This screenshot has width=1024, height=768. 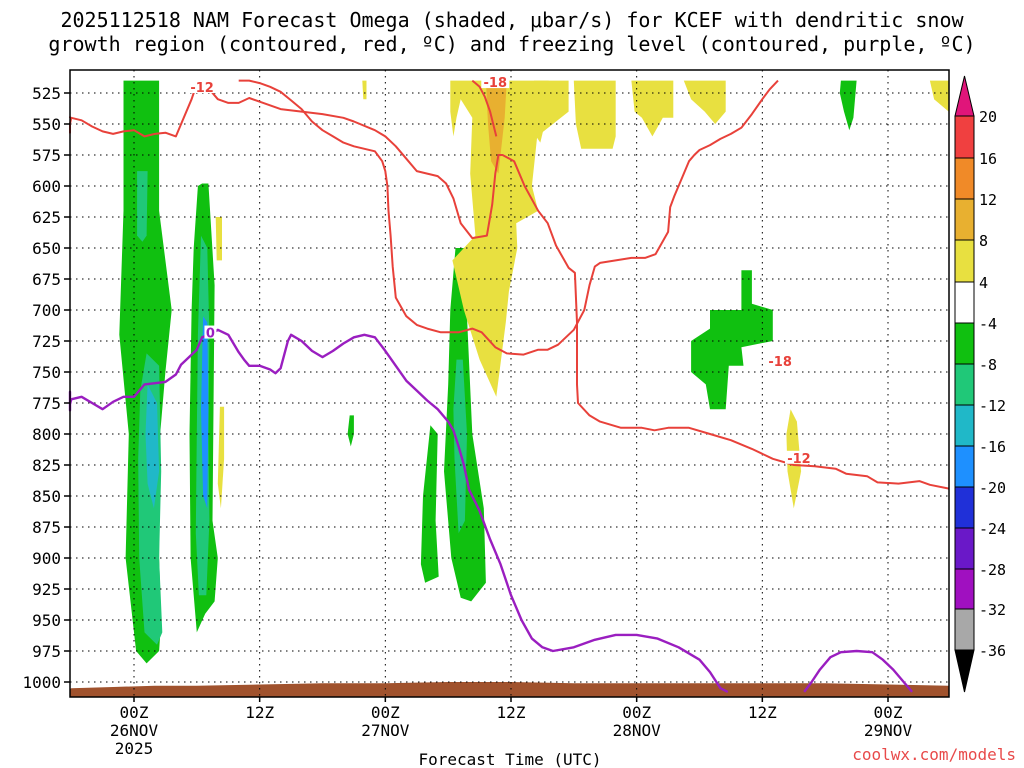 I want to click on y-tick-label-700: 700, so click(x=46, y=310).